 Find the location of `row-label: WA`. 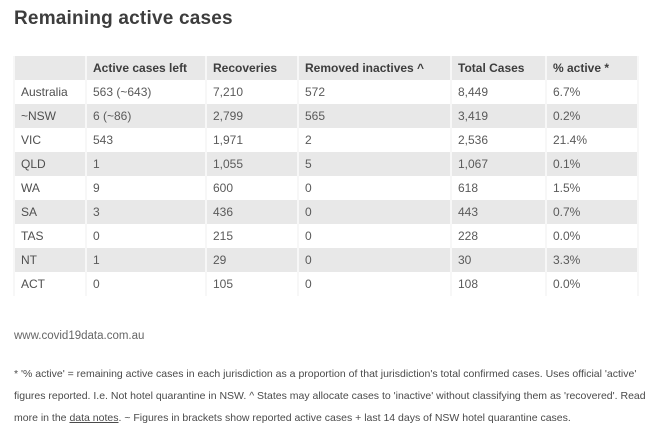

row-label: WA is located at coordinates (50, 188).